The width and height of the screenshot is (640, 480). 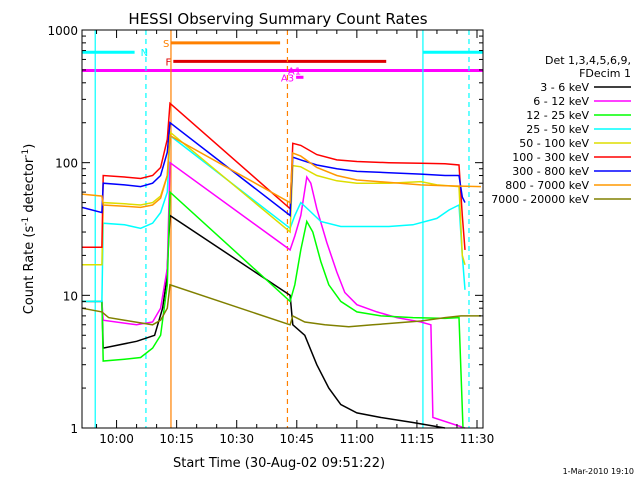 I want to click on legend-title-line-2: FDecim 1, so click(x=605, y=73).